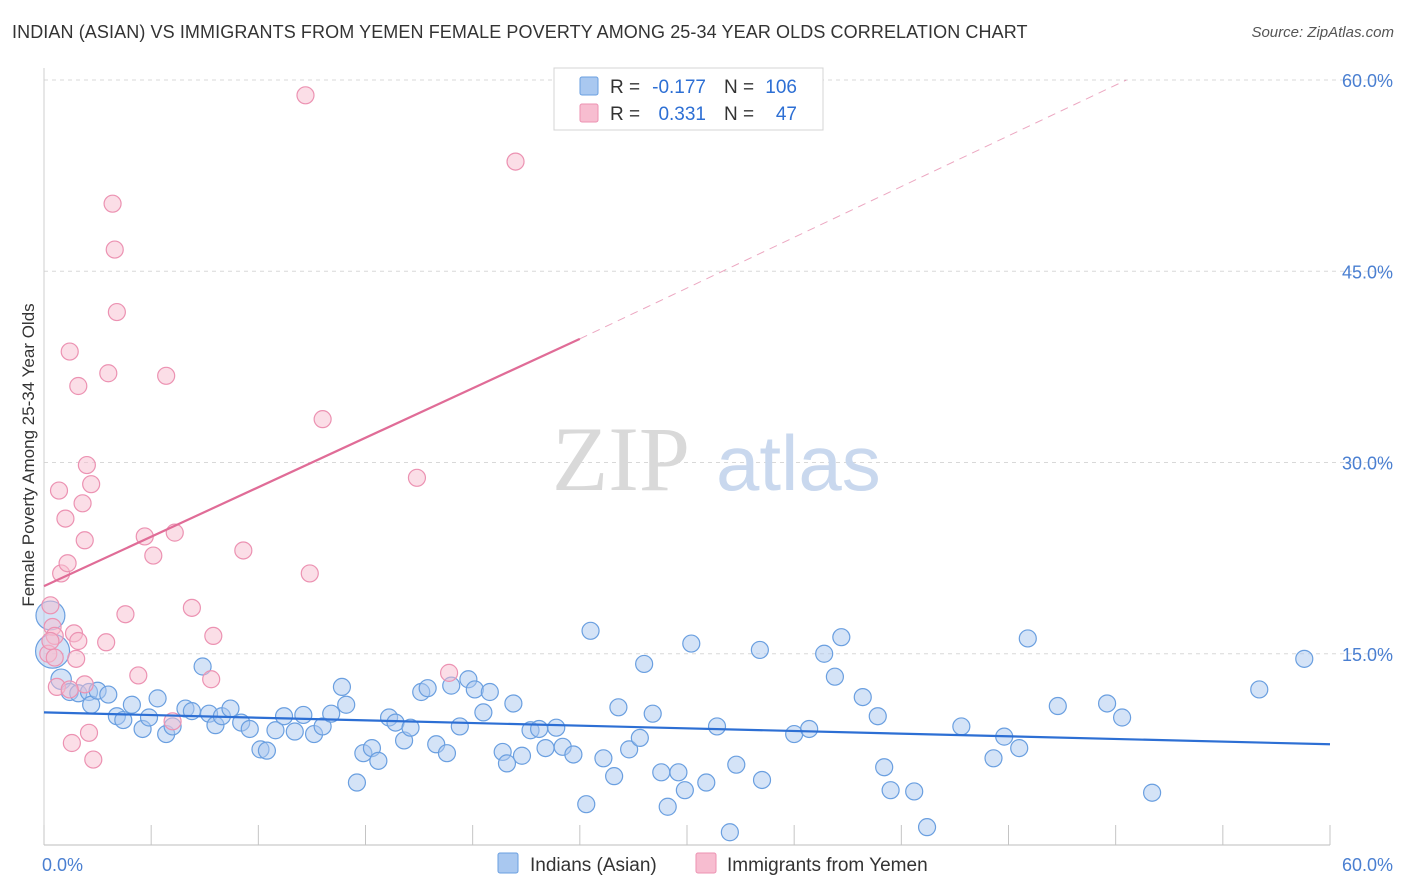 This screenshot has width=1406, height=892. What do you see at coordinates (508, 863) in the screenshot?
I see `legend-swatch-indians-asian` at bounding box center [508, 863].